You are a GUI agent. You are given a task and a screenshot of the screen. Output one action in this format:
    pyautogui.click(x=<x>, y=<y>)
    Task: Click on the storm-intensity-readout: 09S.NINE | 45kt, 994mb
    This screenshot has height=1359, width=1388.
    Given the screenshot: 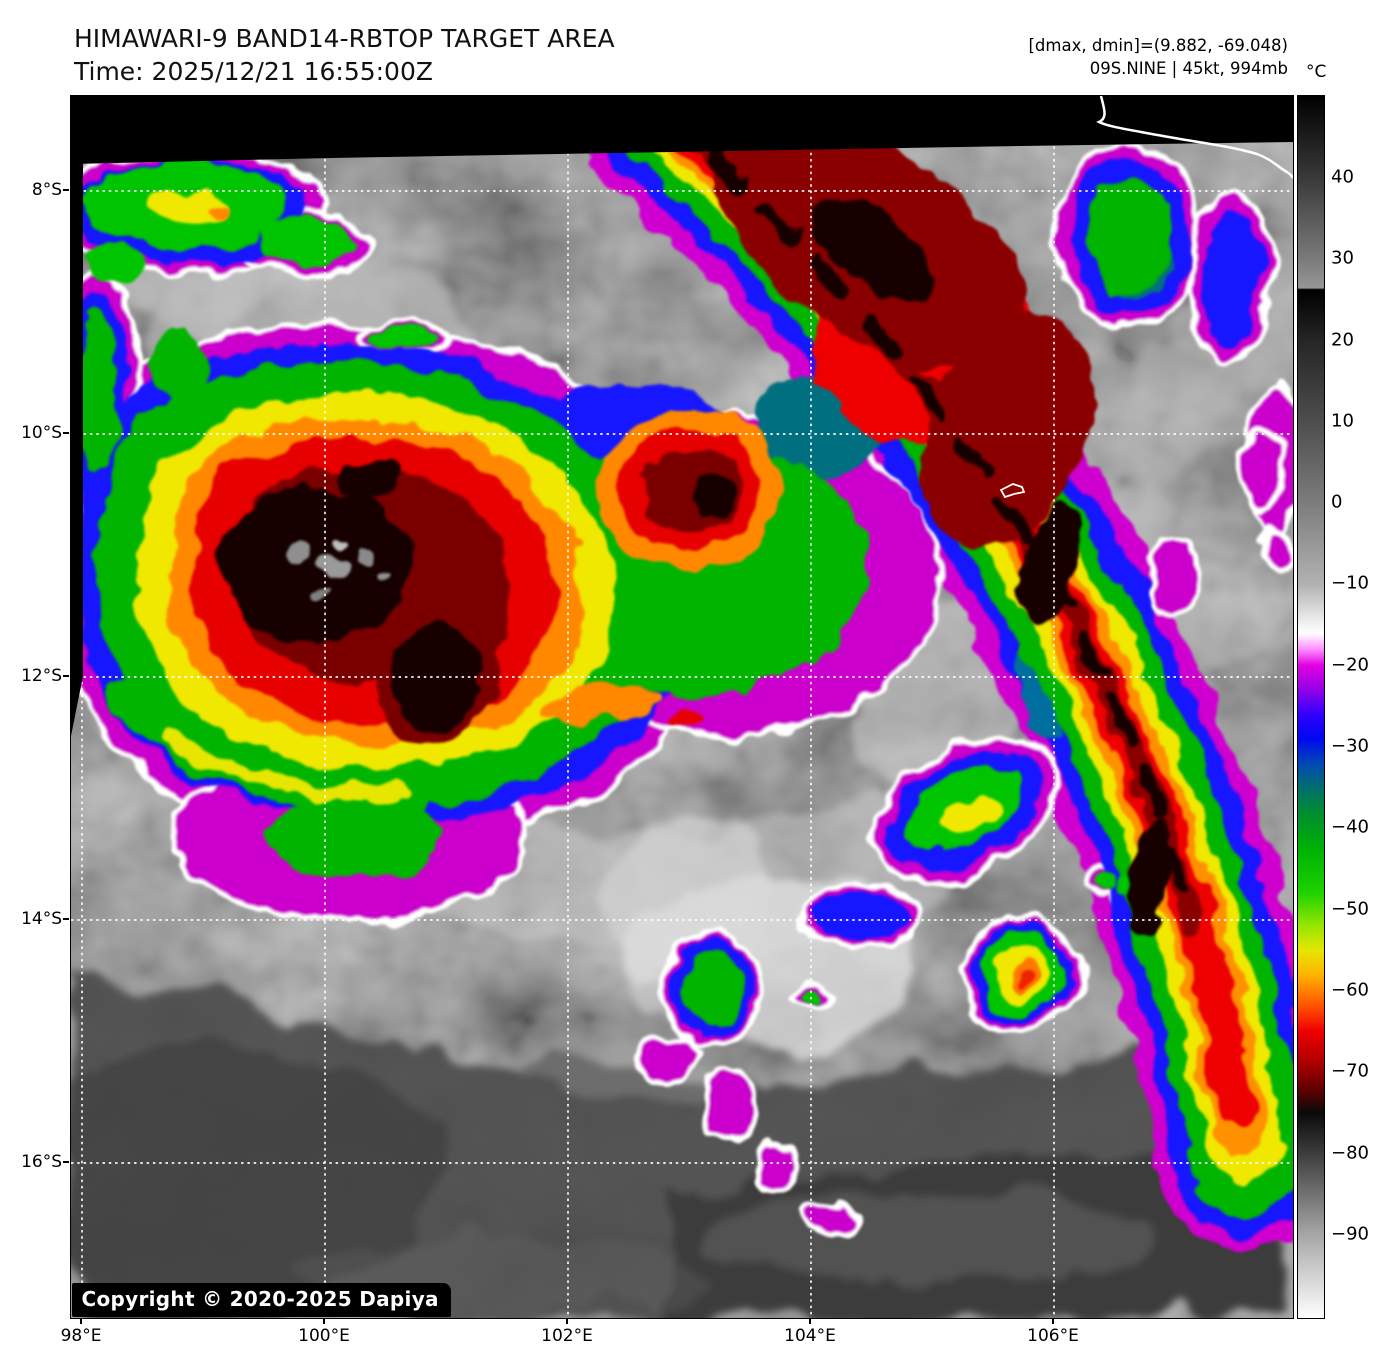 What is the action you would take?
    pyautogui.click(x=1188, y=68)
    